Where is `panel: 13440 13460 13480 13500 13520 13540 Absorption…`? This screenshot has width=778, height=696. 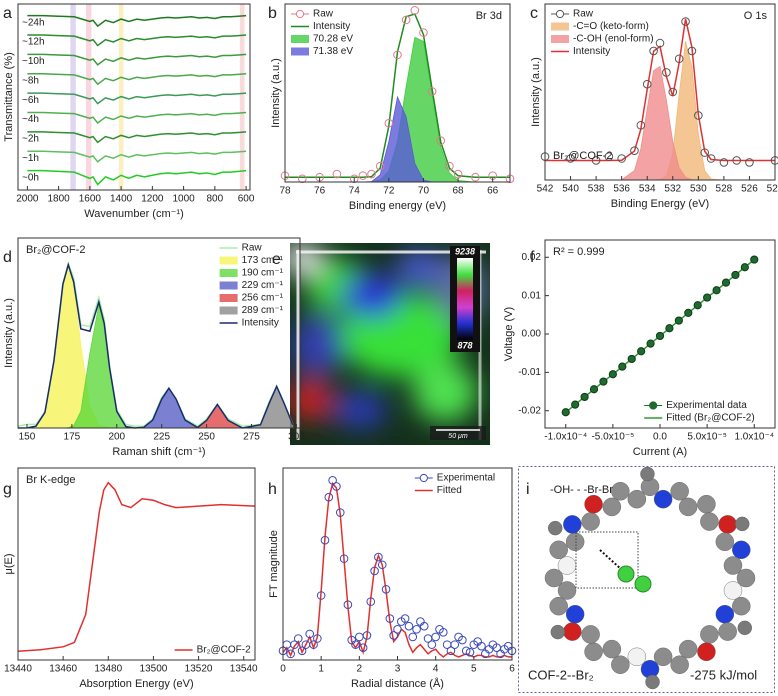
panel: 13440 13460 13480 13500 13520 13540 Absorption… is located at coordinates (130, 578).